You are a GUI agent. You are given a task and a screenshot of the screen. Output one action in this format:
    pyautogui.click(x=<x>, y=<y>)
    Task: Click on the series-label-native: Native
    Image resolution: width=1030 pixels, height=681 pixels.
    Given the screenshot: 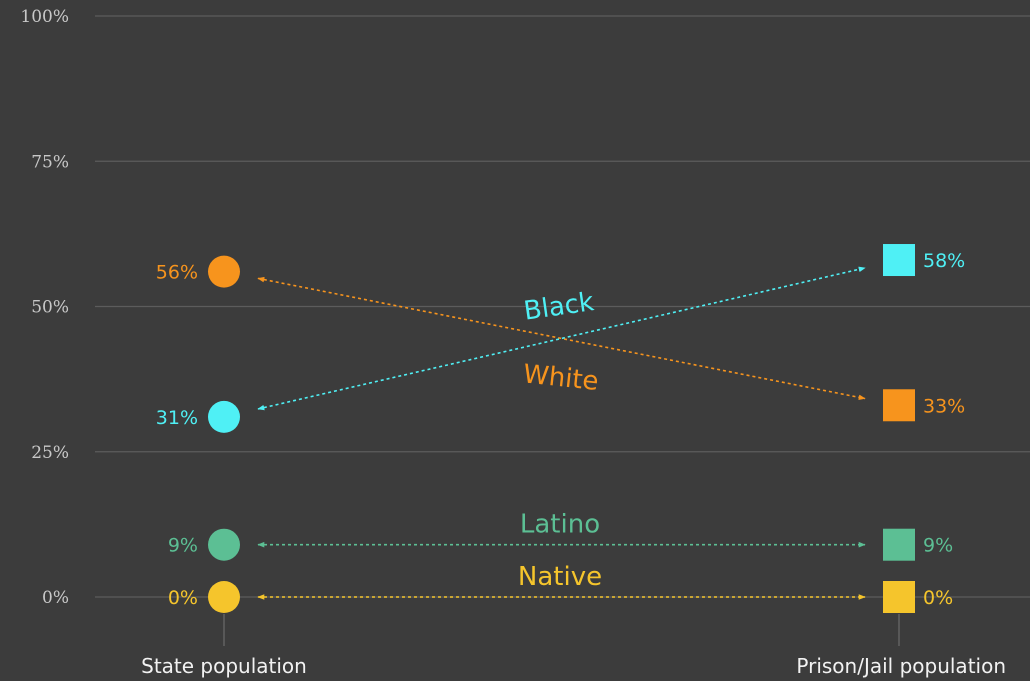 What is the action you would take?
    pyautogui.click(x=560, y=577)
    